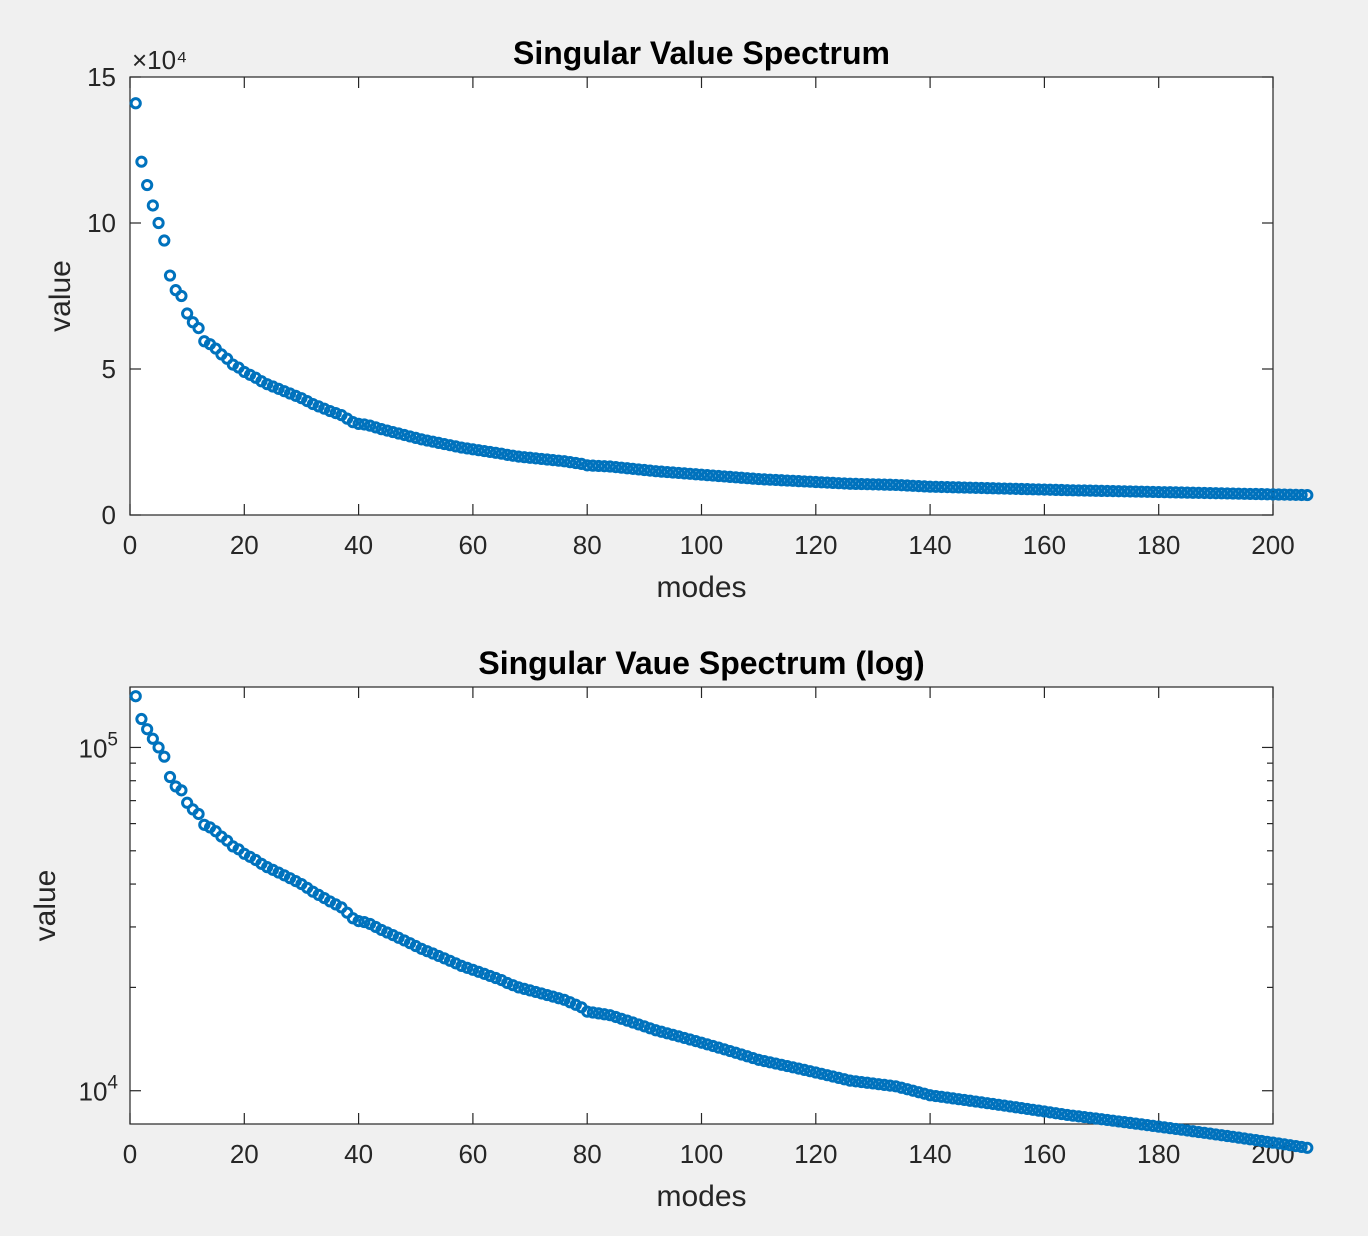 The image size is (1368, 1236). Describe the element at coordinates (701, 53) in the screenshot. I see `chart-title-linear: Singular Value Spectrum` at that location.